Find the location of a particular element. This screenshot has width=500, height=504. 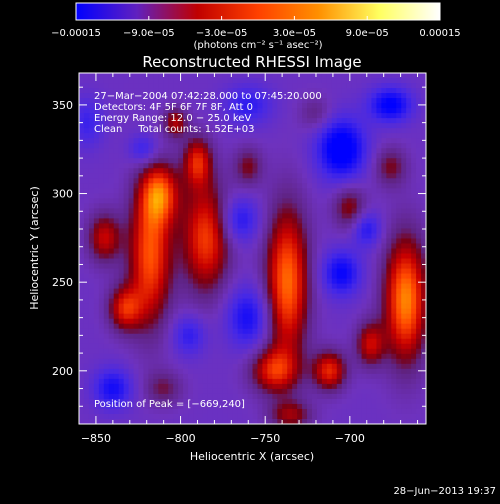

colorbar-tick-label: −3.0e−05 is located at coordinates (222, 33).